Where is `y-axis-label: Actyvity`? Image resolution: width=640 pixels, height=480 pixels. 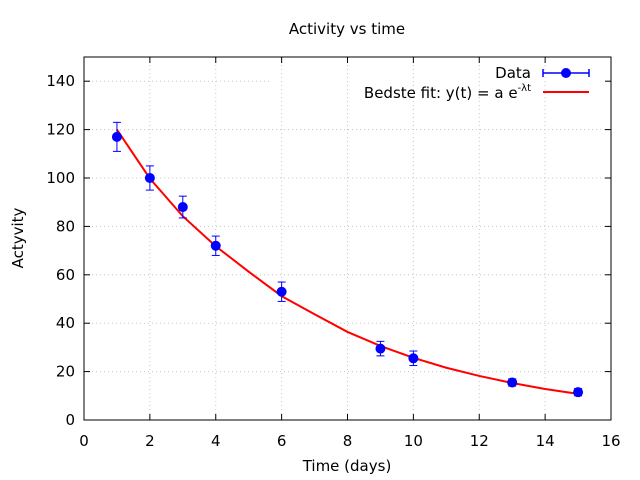
y-axis-label: Actyvity is located at coordinates (18, 237).